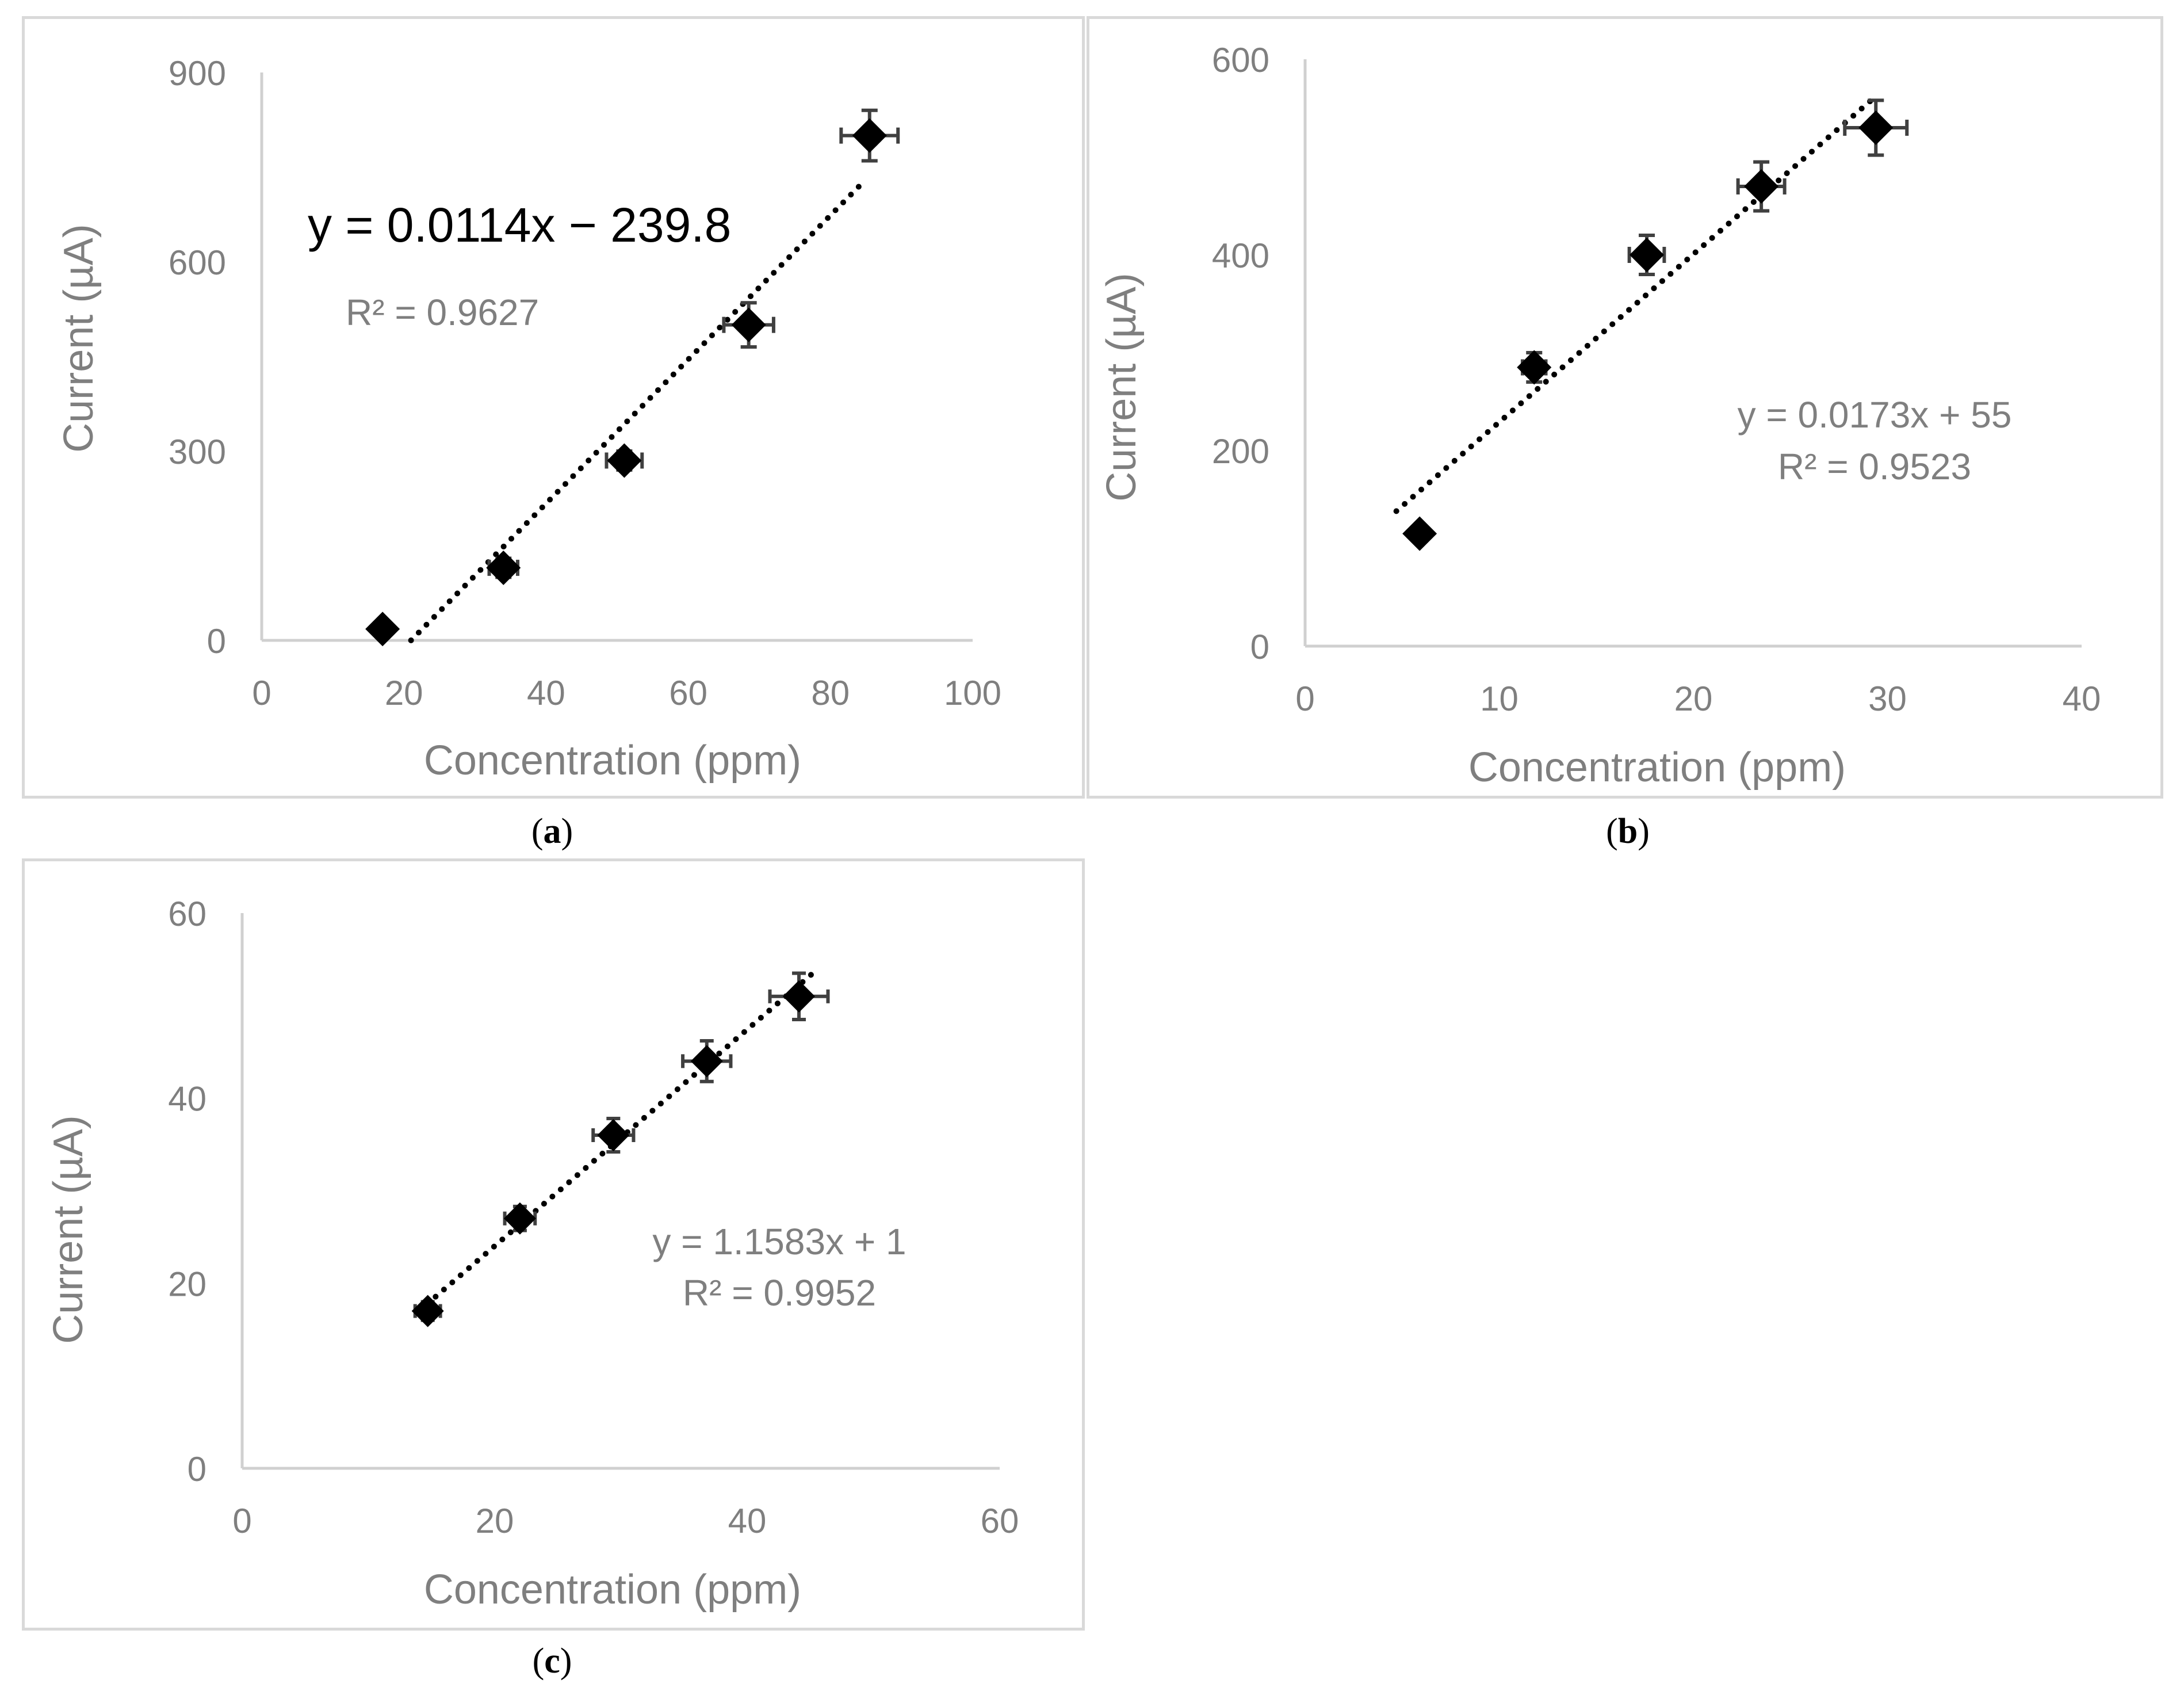 This screenshot has width=2184, height=1695. I want to click on y-axis-title-b: Current (µA), so click(1122, 387).